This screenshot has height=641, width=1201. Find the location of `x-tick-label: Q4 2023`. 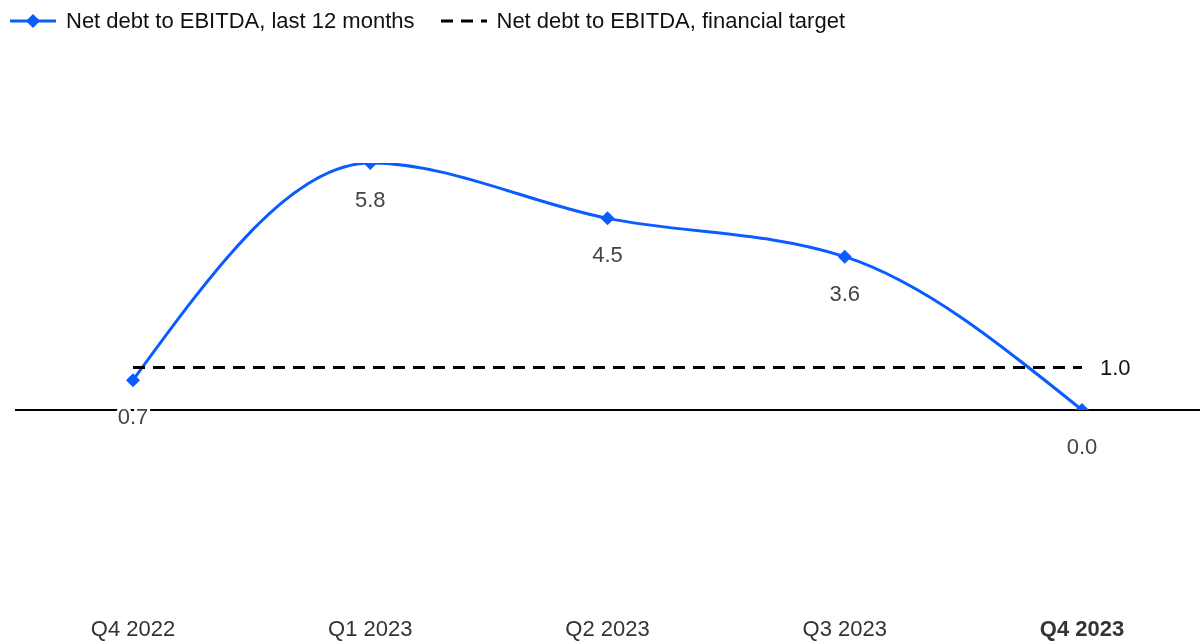

x-tick-label: Q4 2023 is located at coordinates (1082, 628).